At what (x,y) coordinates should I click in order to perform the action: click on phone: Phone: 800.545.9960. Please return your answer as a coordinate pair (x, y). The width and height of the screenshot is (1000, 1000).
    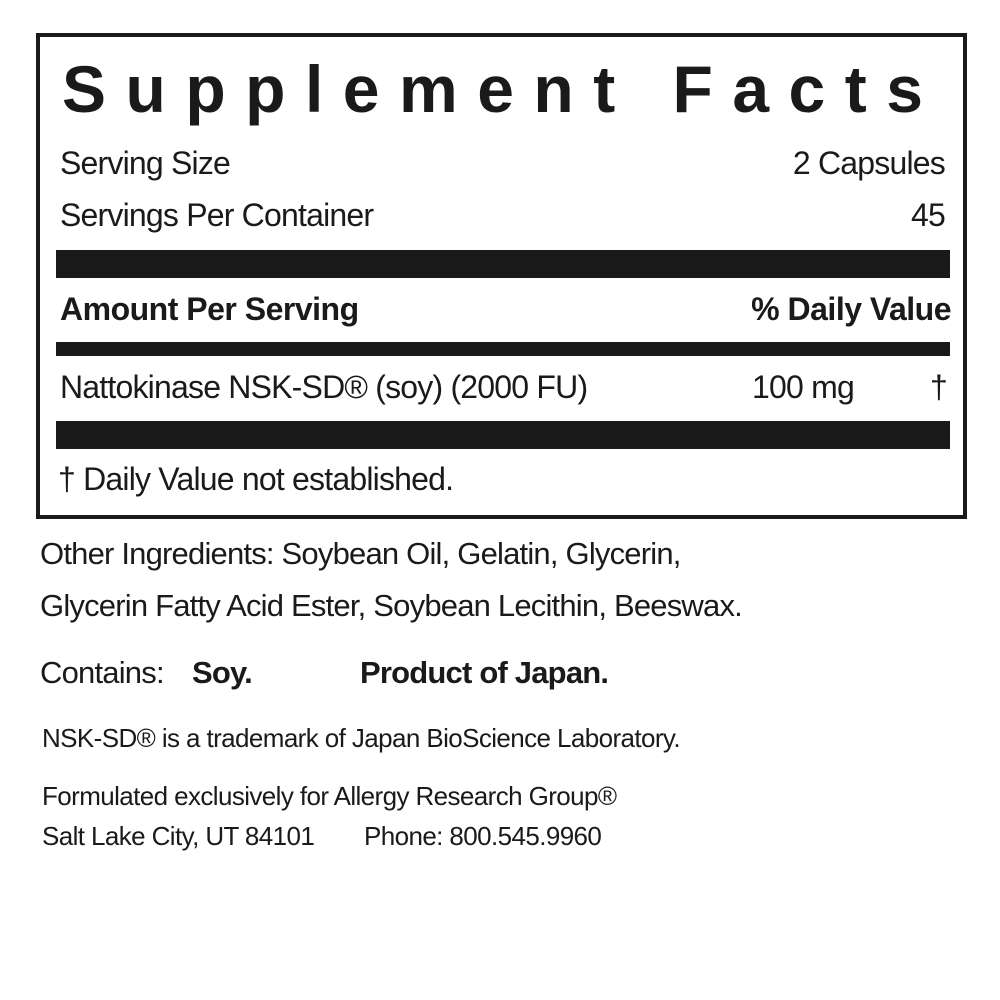
    Looking at the image, I should click on (483, 836).